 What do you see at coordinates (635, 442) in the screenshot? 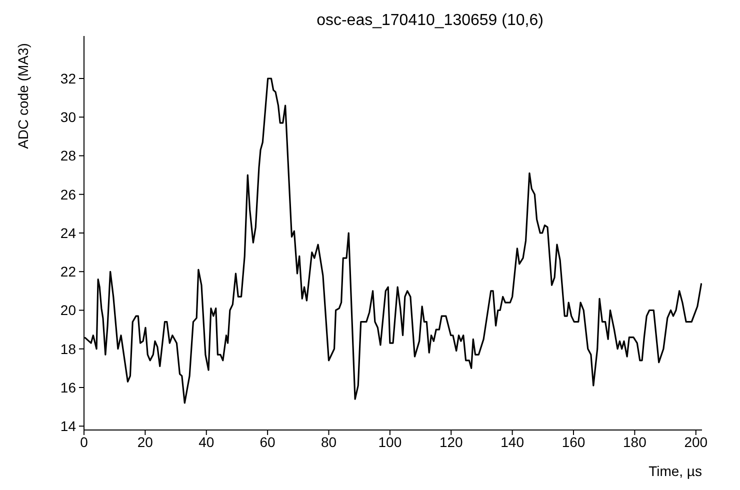
I see `x-tick-label: 180` at bounding box center [635, 442].